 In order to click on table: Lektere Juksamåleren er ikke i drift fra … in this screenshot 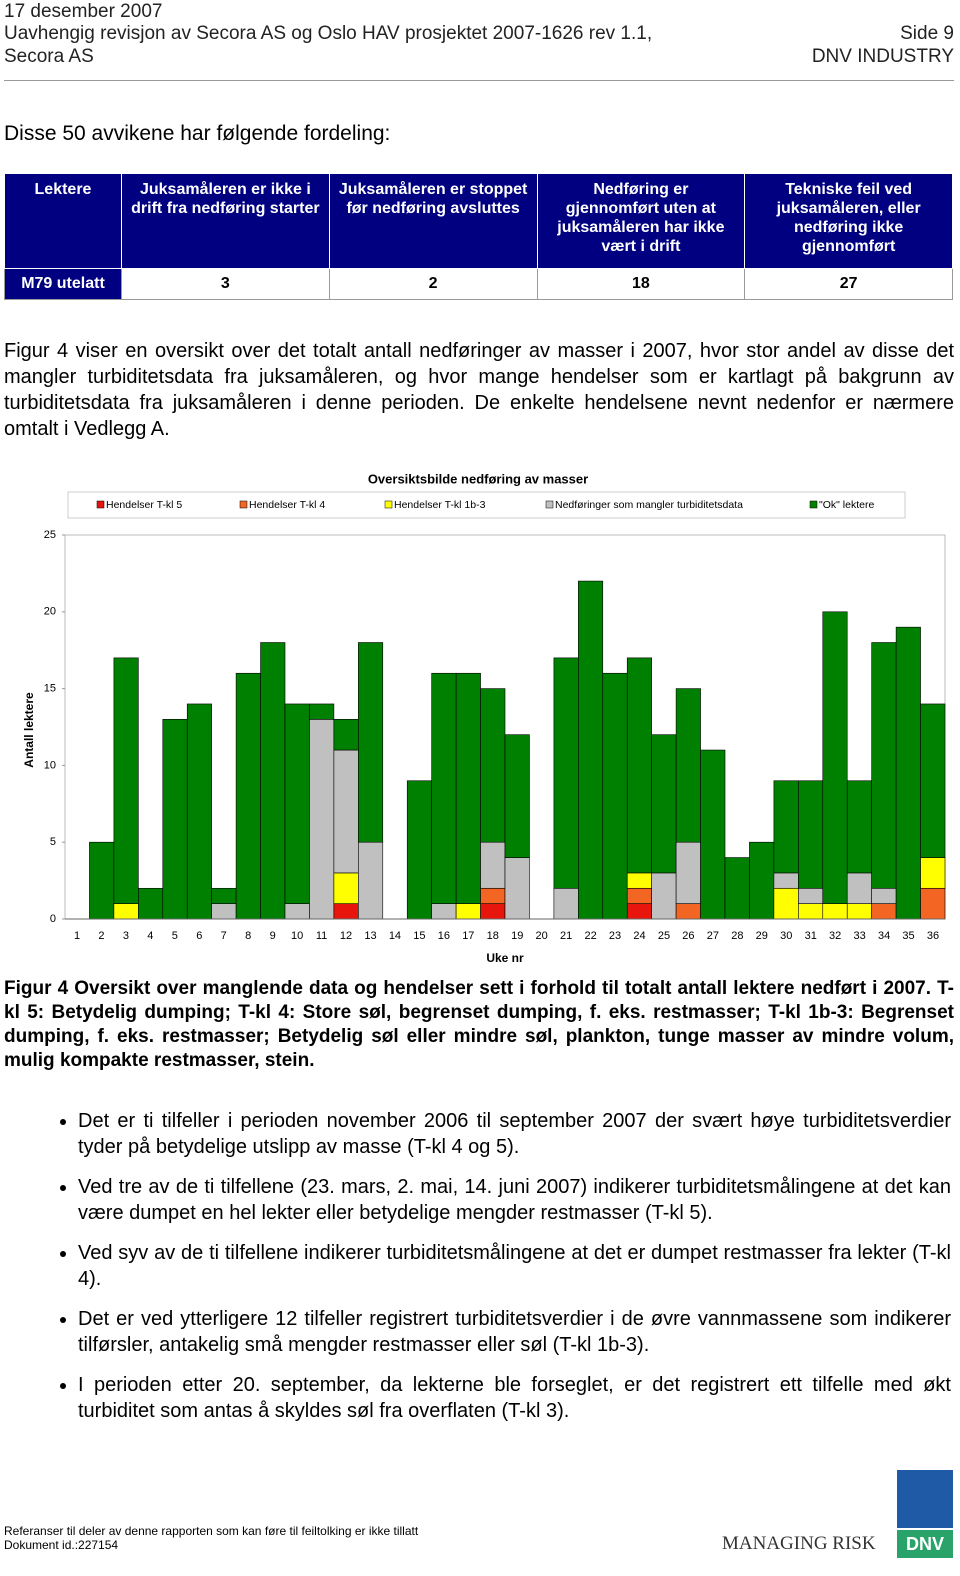, I will do `click(478, 236)`.